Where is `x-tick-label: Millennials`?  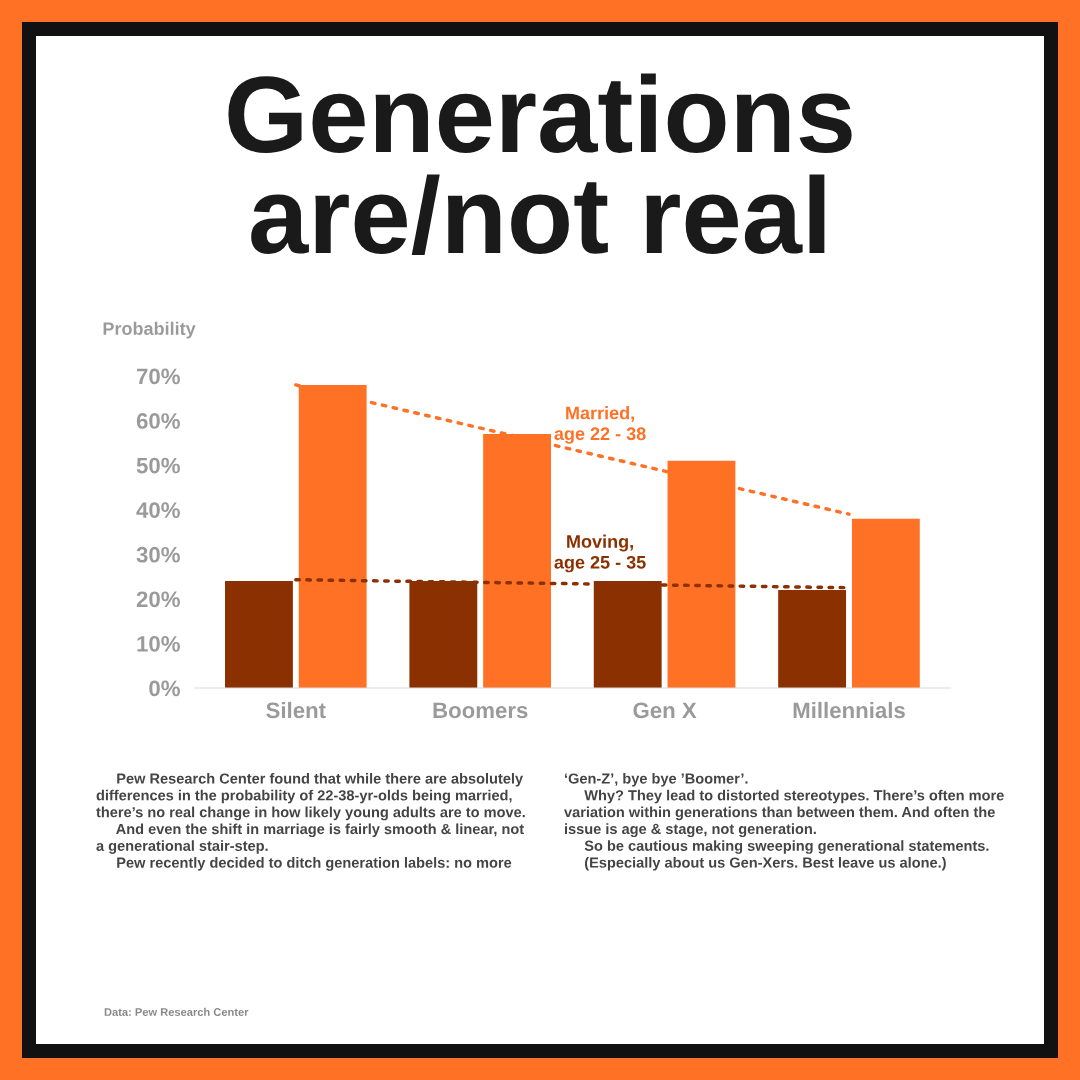 x-tick-label: Millennials is located at coordinates (849, 710).